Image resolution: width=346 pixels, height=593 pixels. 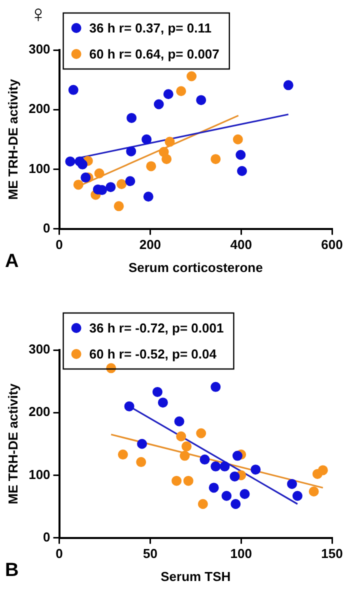 I want to click on legend-label: 60 h r= 0.64, p= 0.007, so click(x=154, y=54).